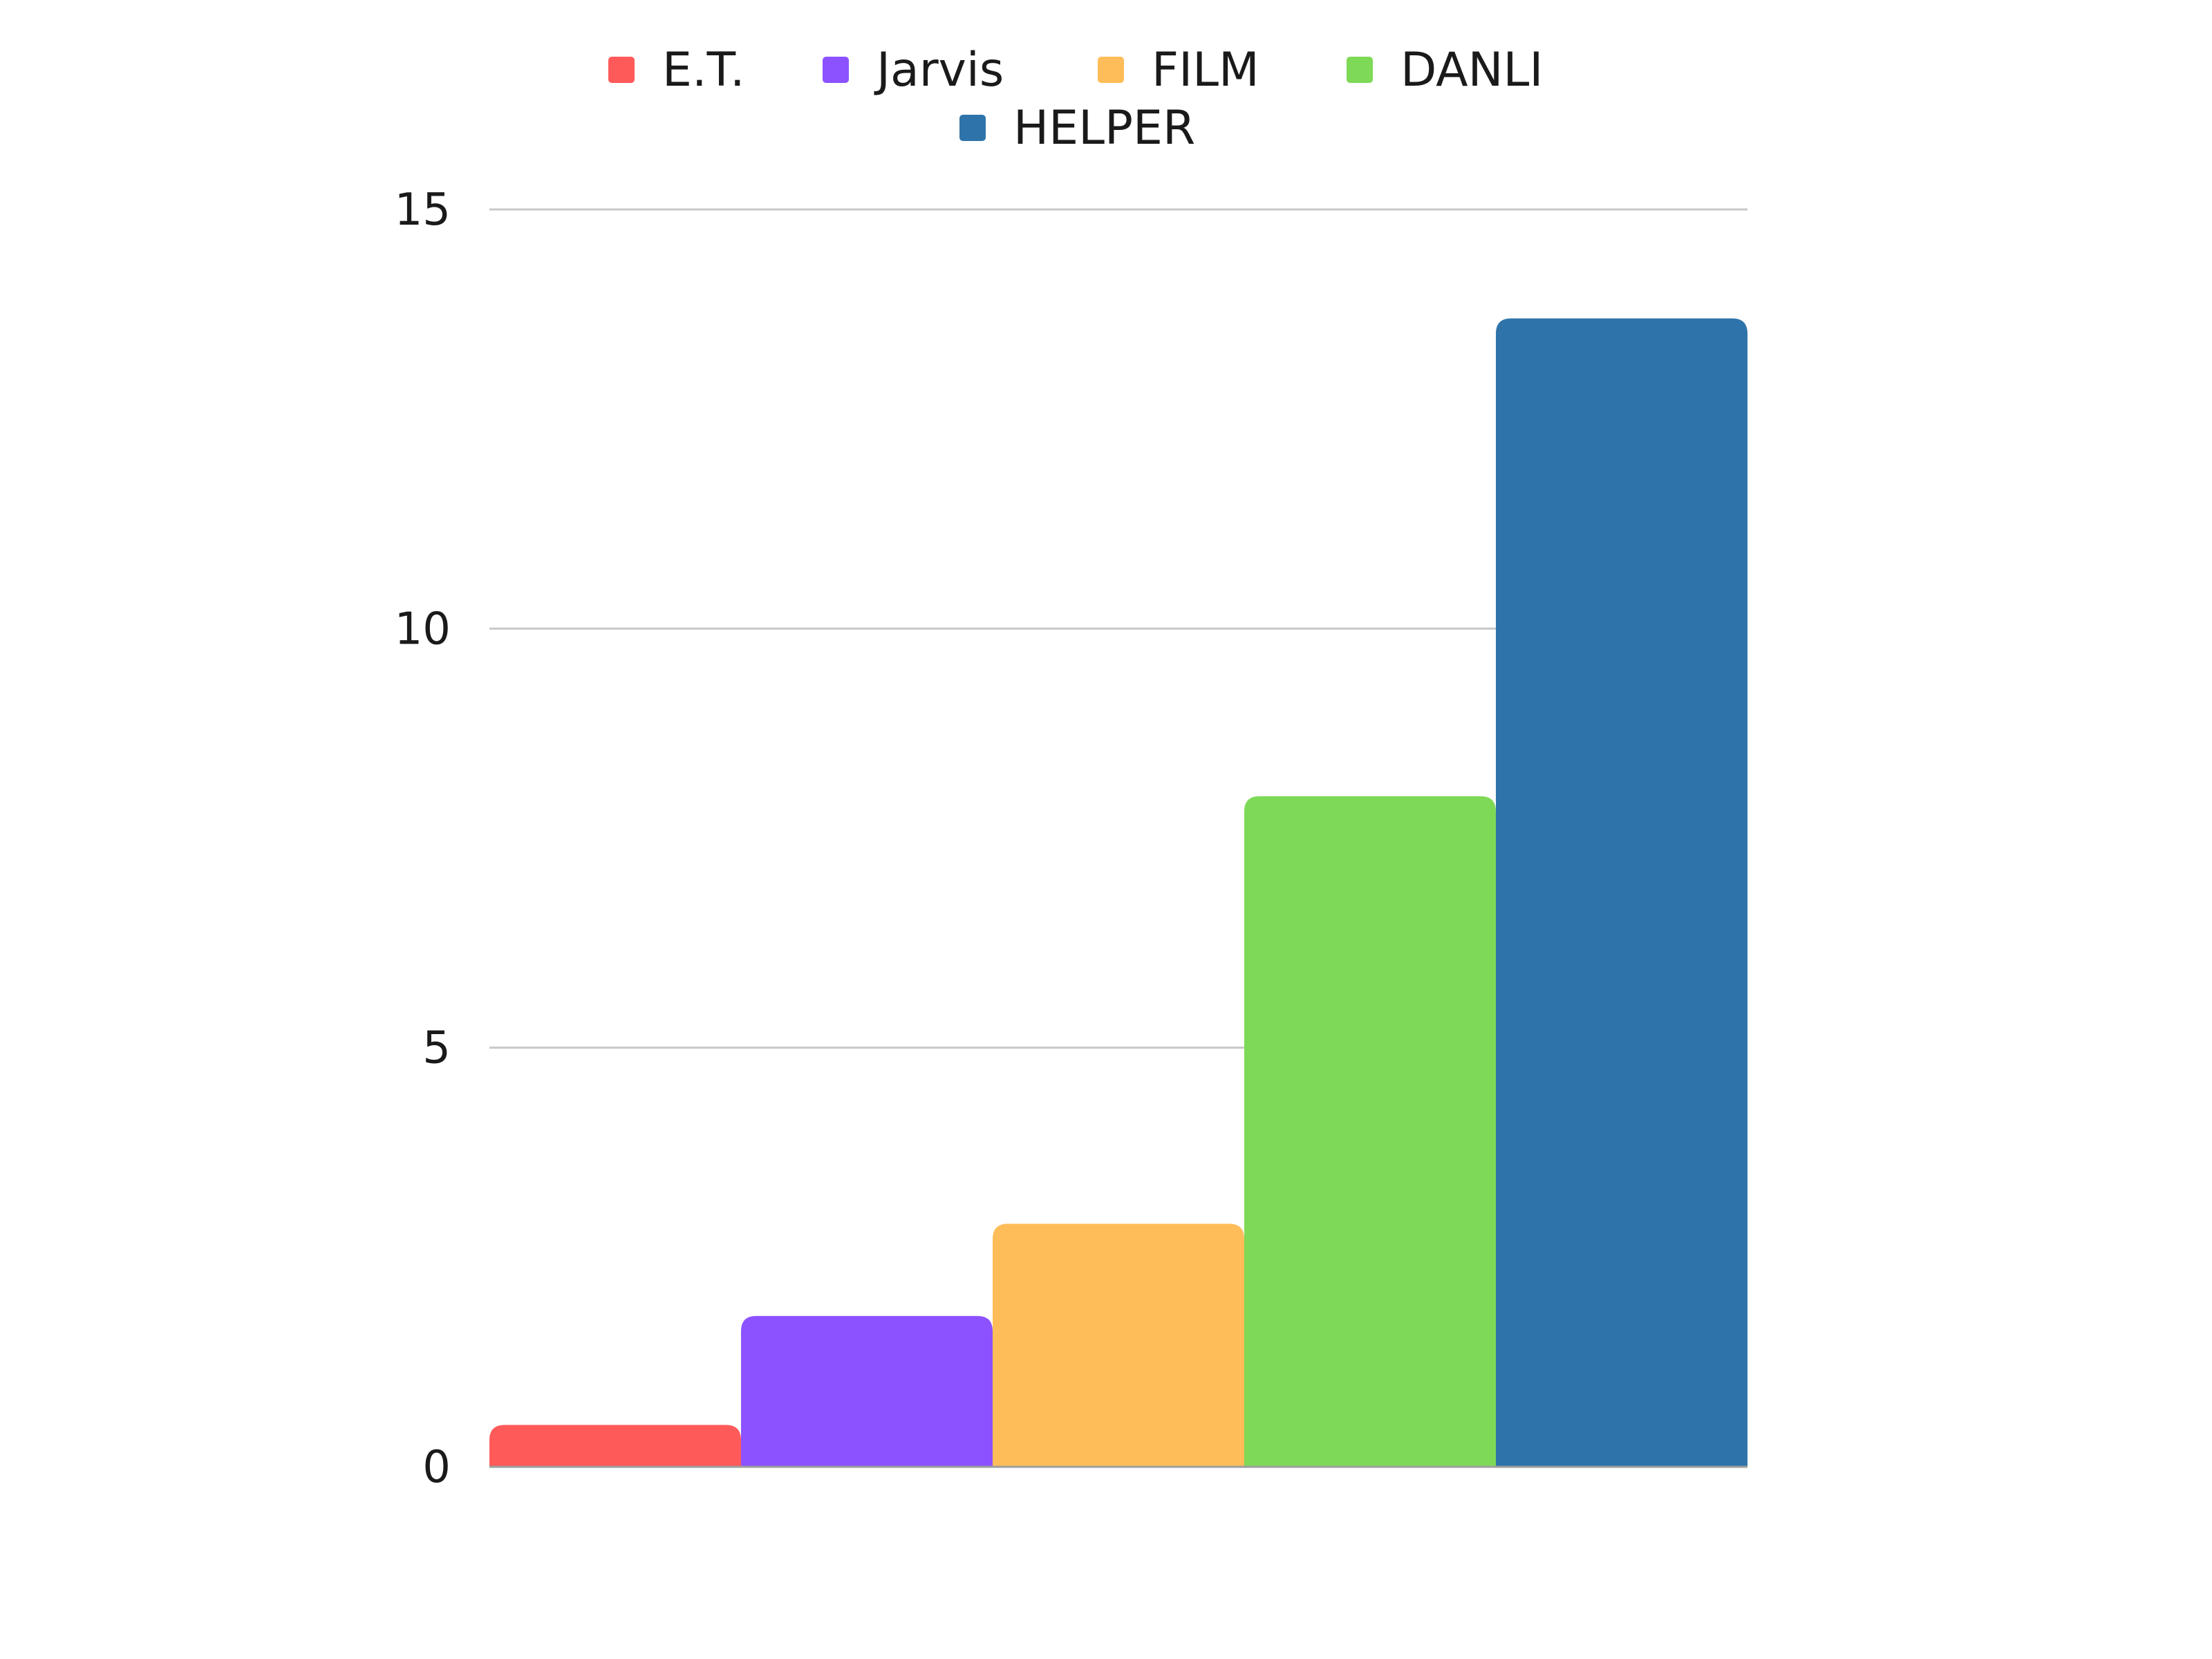  Describe the element at coordinates (1370, 1131) in the screenshot. I see `bar-danli` at that location.